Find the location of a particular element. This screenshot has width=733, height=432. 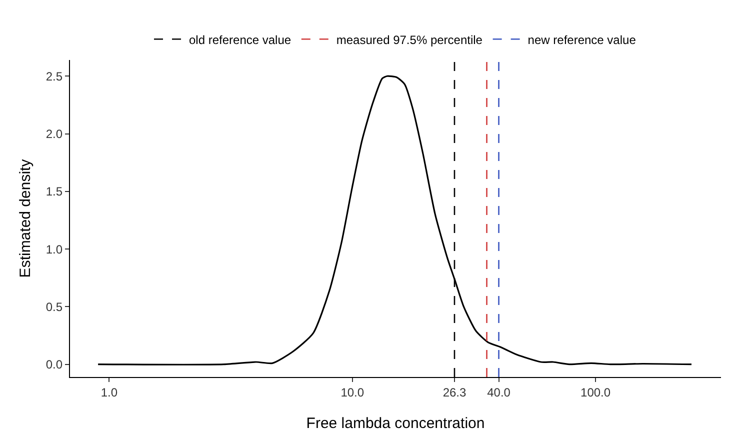

y-tick-label: 1.5 is located at coordinates (54, 191).